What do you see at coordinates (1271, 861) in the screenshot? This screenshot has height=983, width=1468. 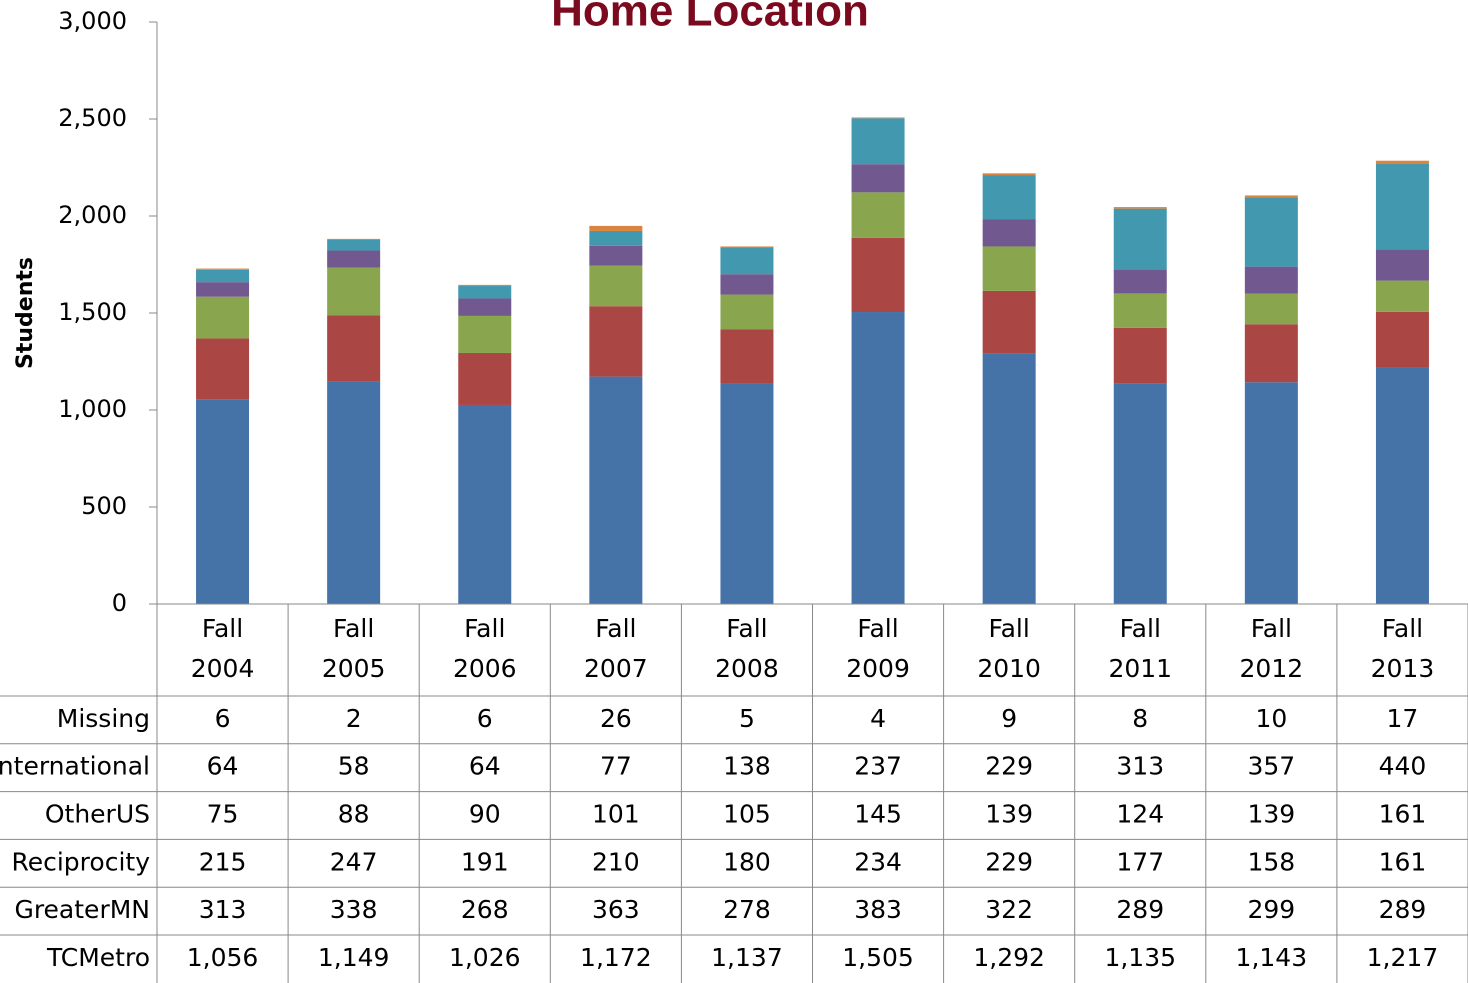 I see `table-cell: 158` at bounding box center [1271, 861].